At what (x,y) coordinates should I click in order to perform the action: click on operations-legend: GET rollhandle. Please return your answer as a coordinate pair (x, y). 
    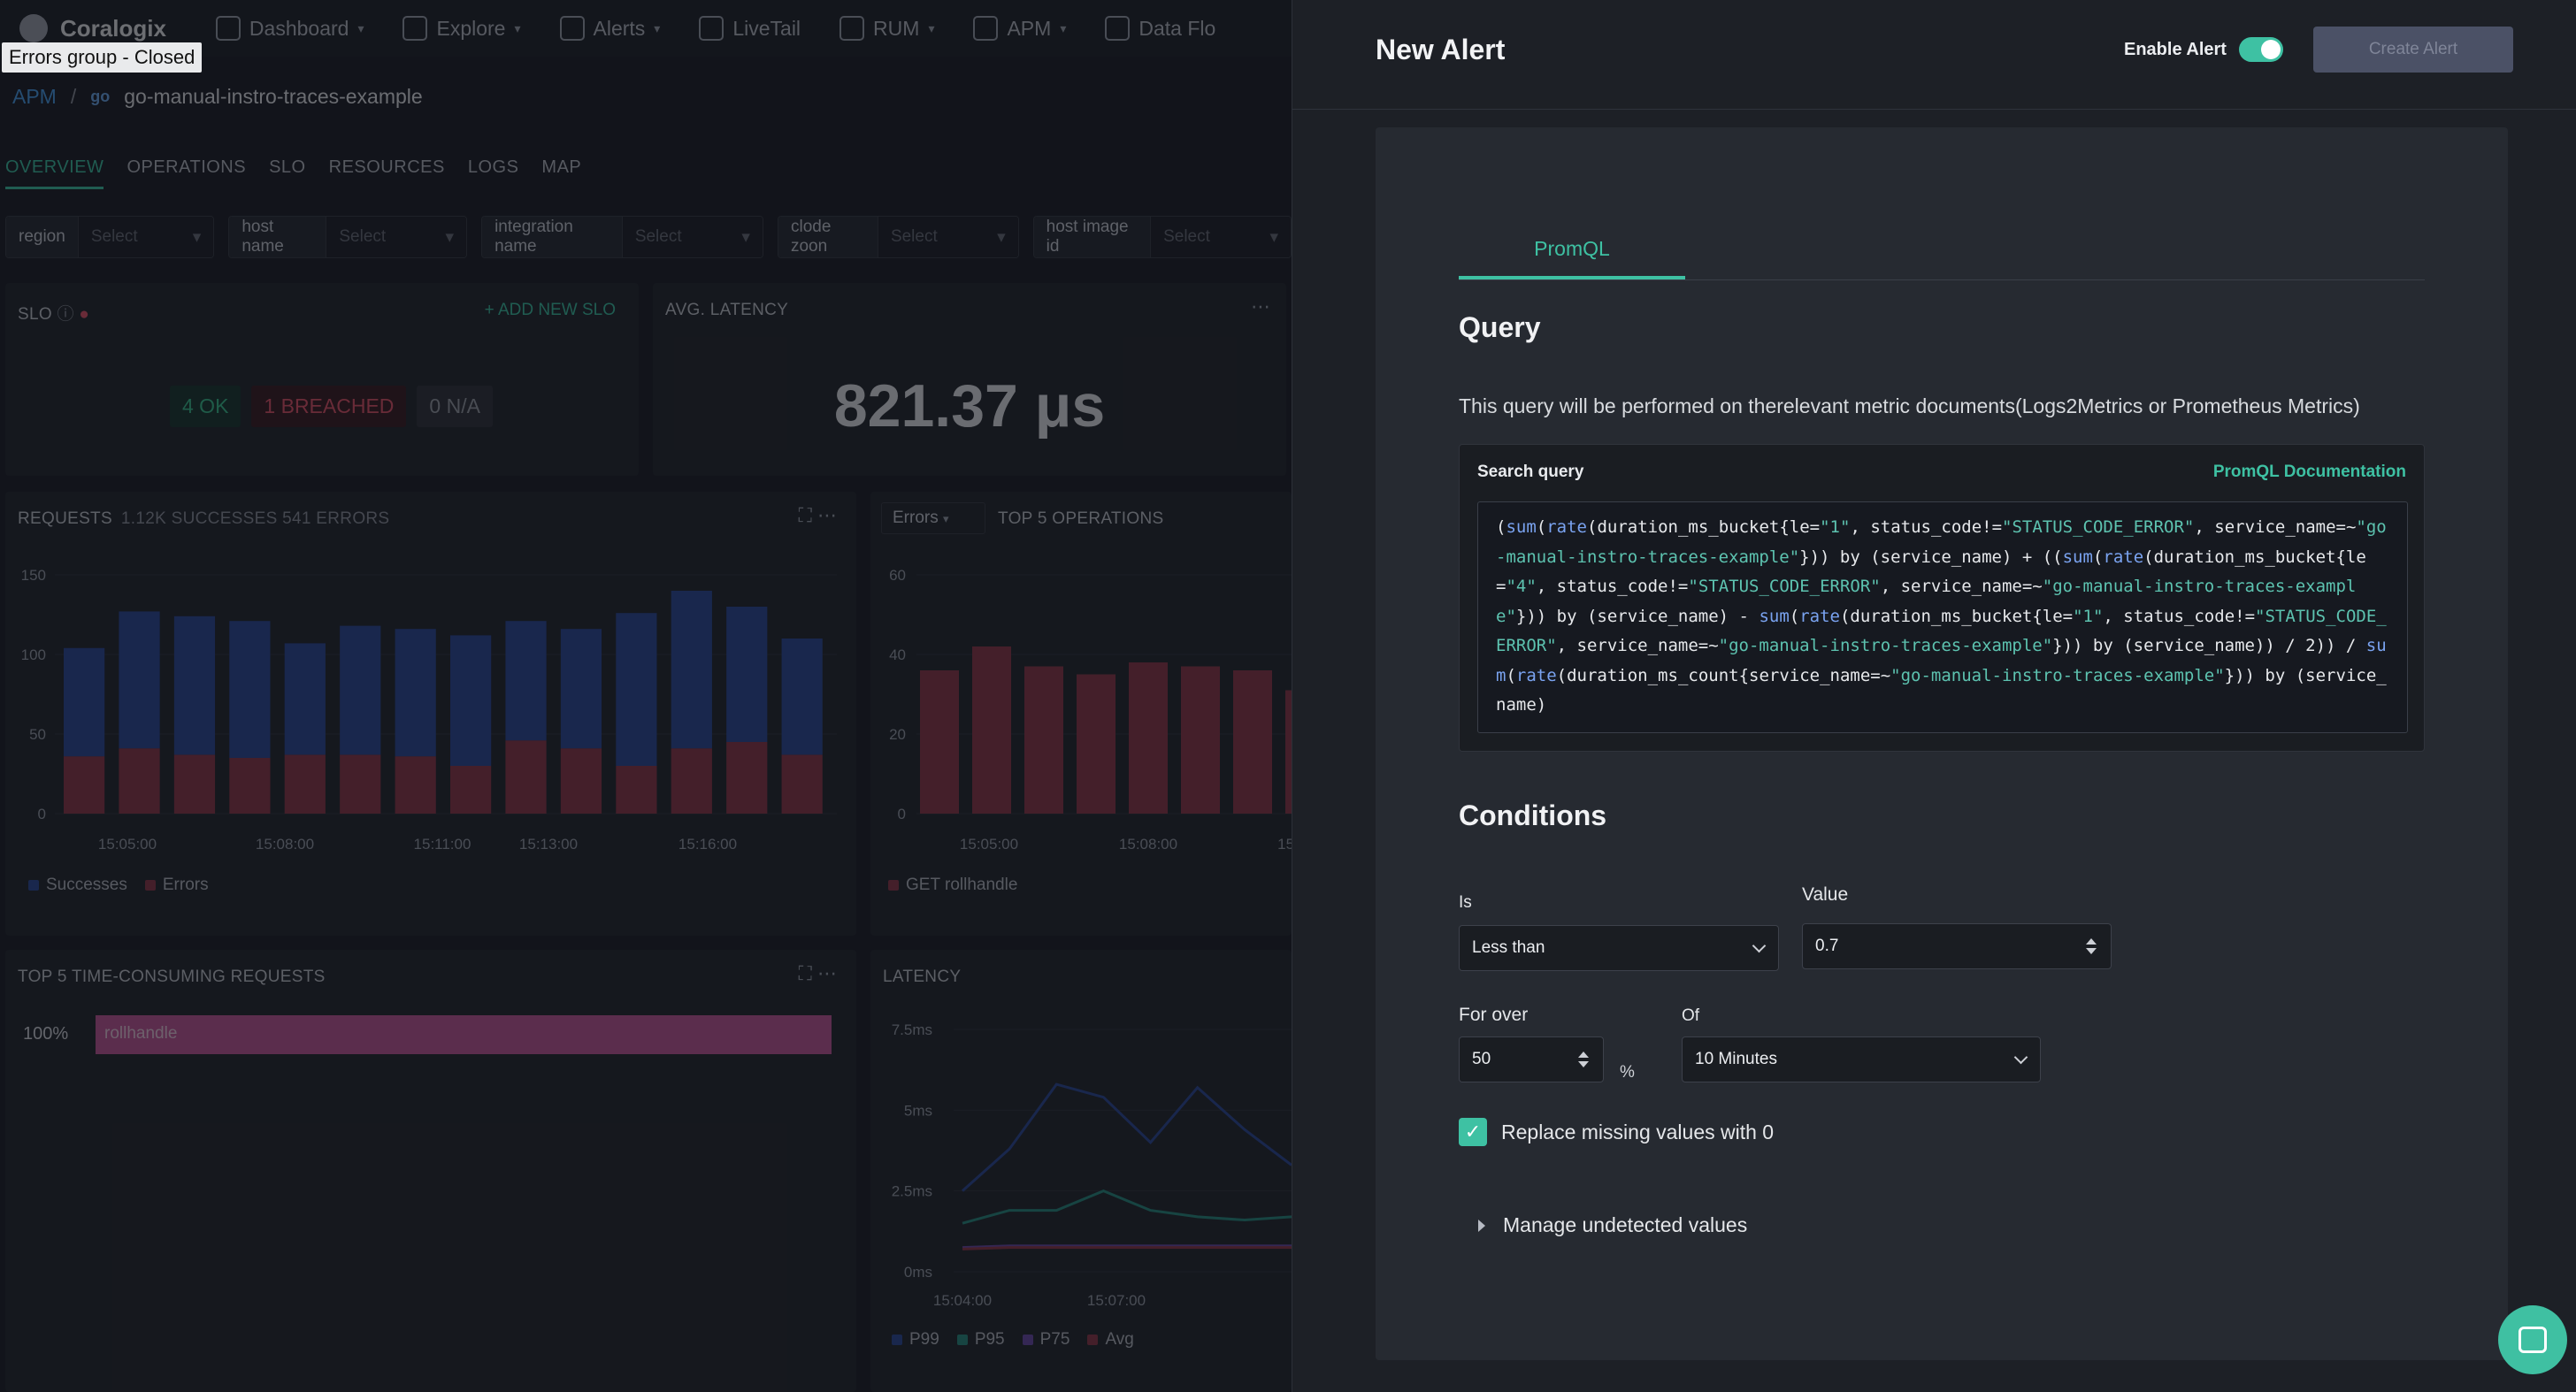
    Looking at the image, I should click on (952, 885).